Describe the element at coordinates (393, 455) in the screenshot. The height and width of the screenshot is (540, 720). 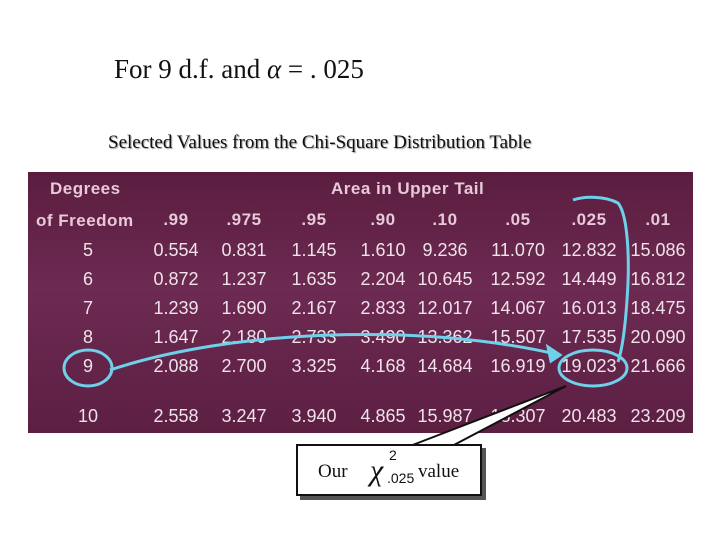
I see `chi-superscript: 2` at that location.